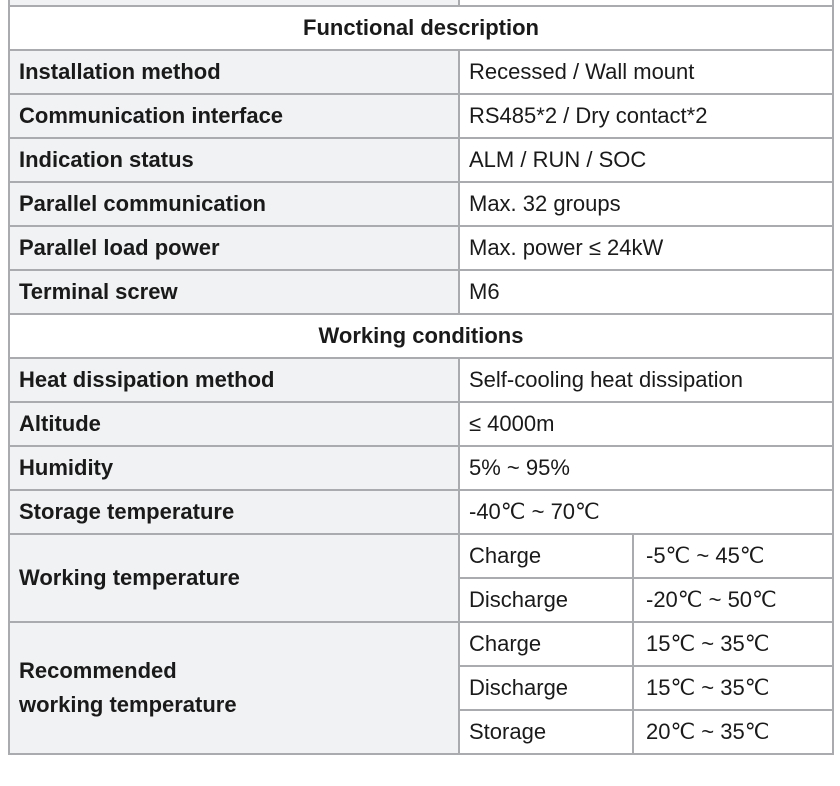 The image size is (840, 786). I want to click on table-row: Altitude ≤ 4000m, so click(421, 424).